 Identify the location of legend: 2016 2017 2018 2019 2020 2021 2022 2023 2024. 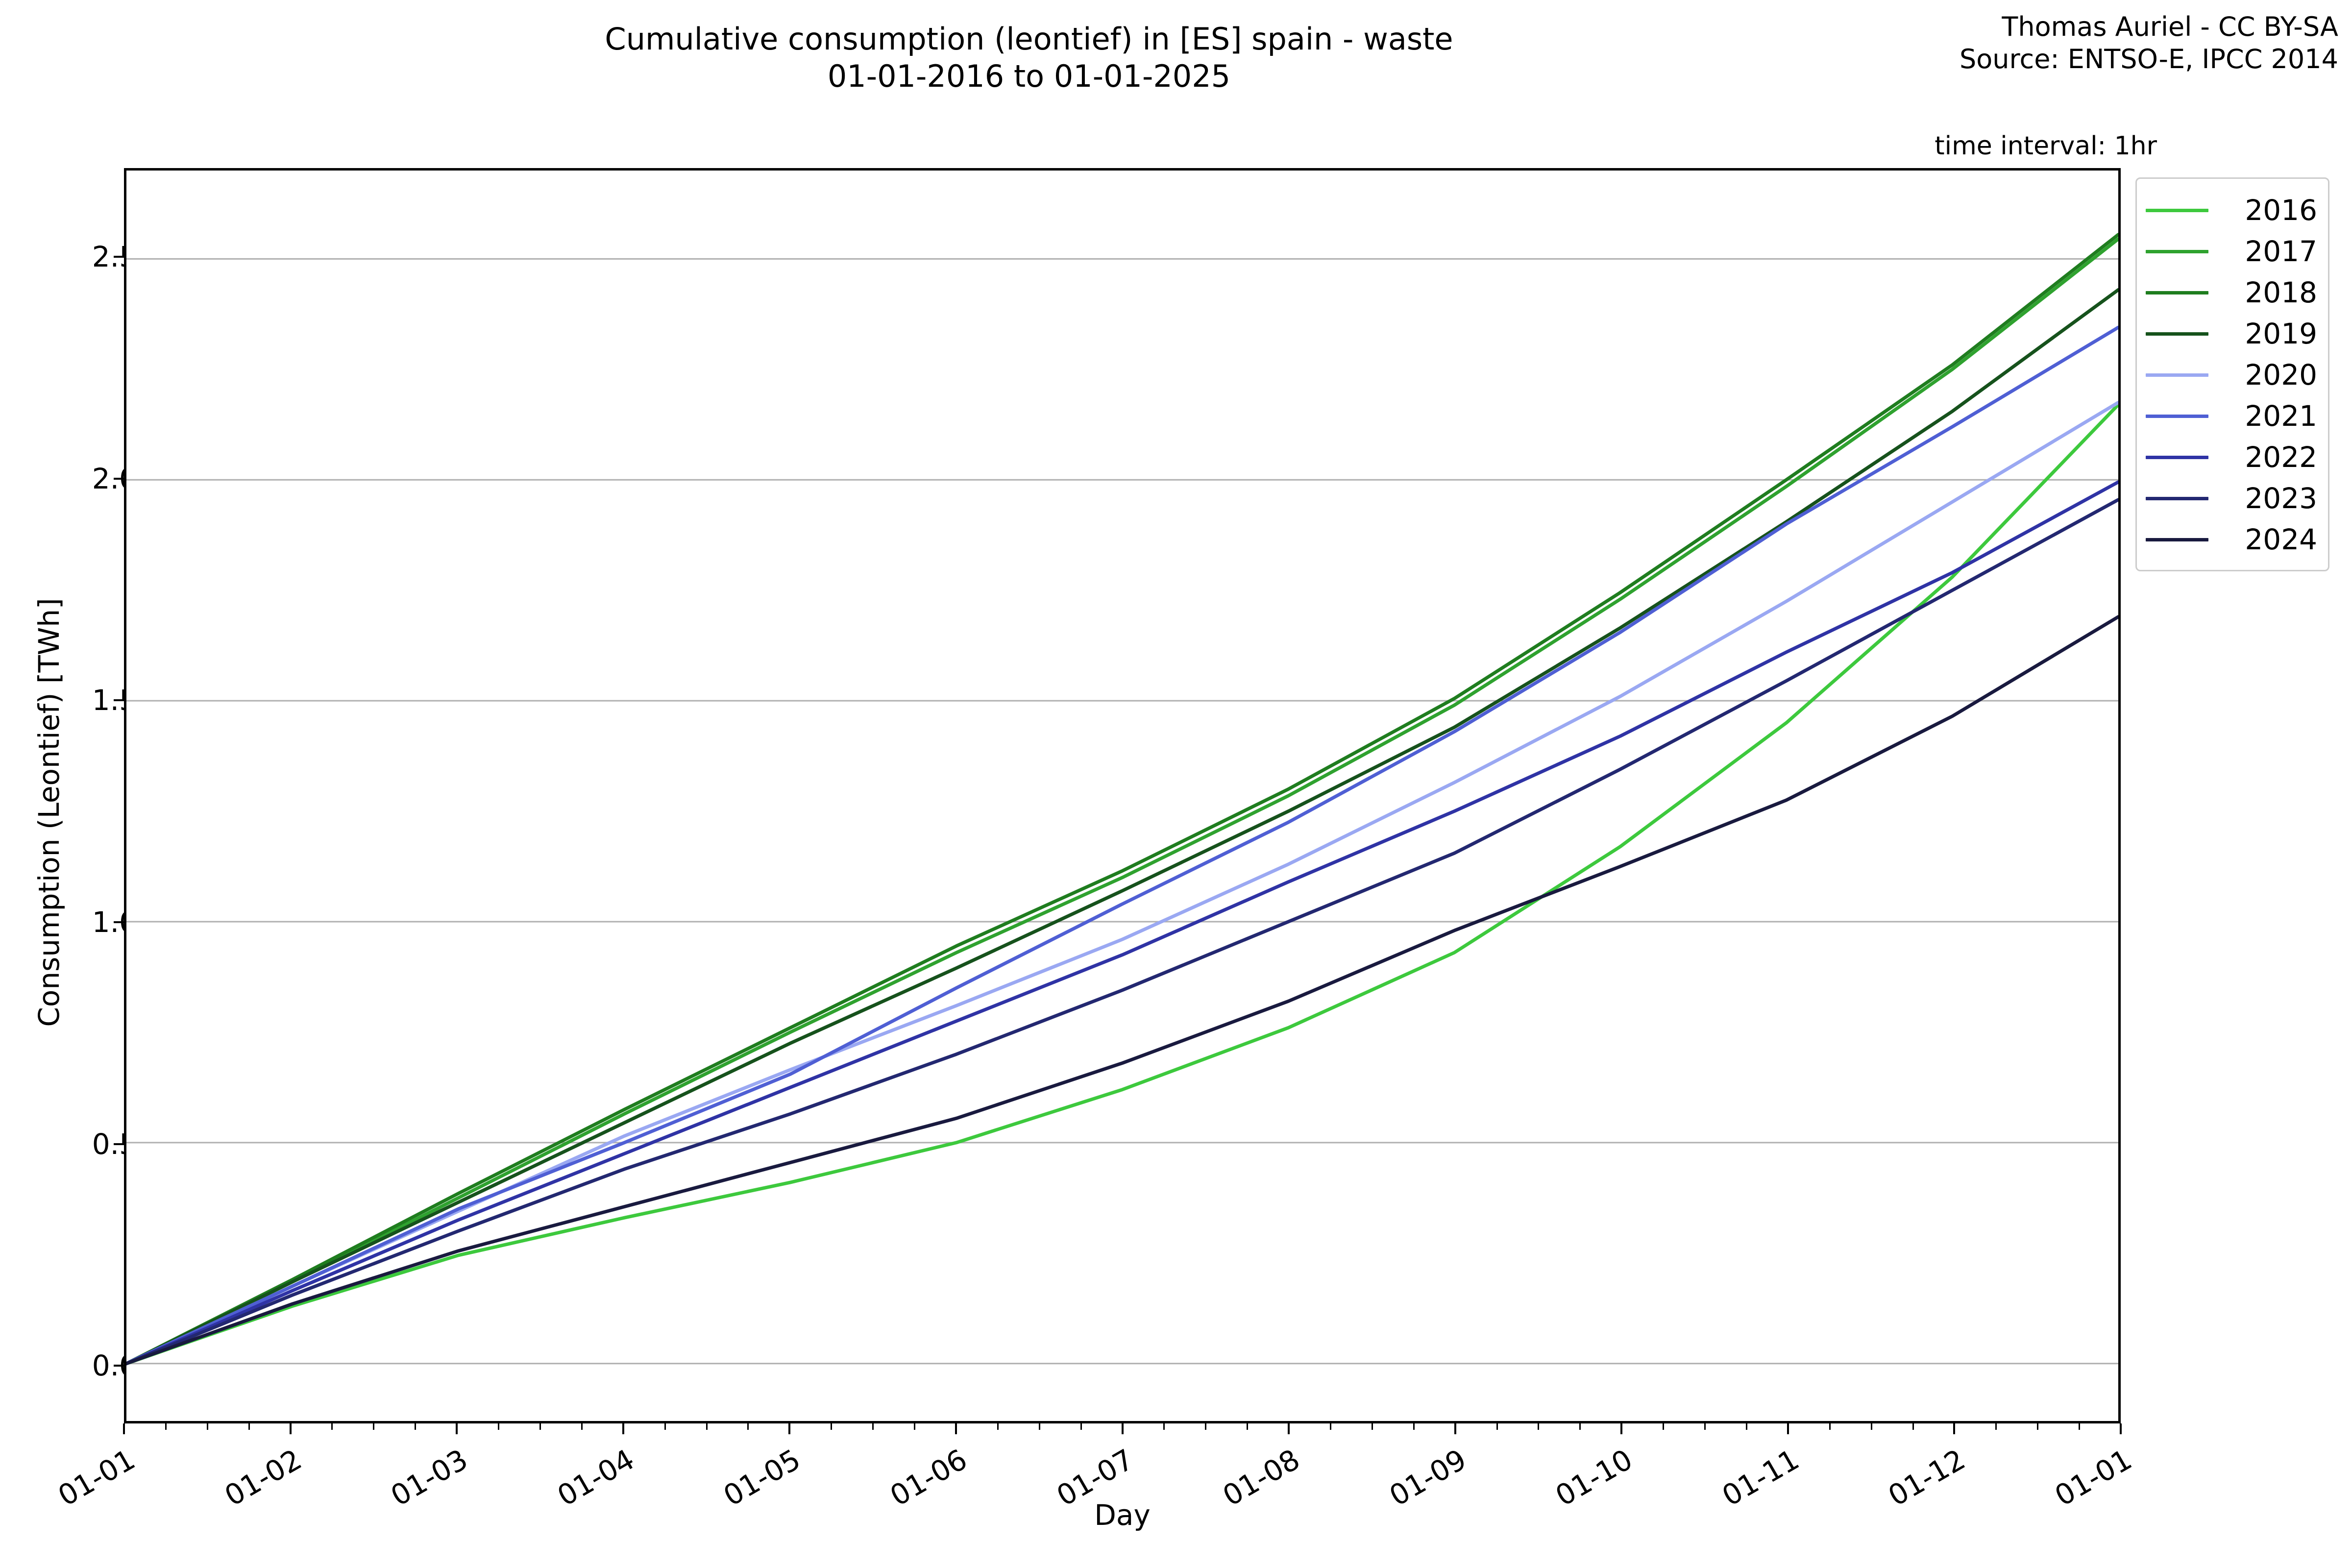
(2232, 374).